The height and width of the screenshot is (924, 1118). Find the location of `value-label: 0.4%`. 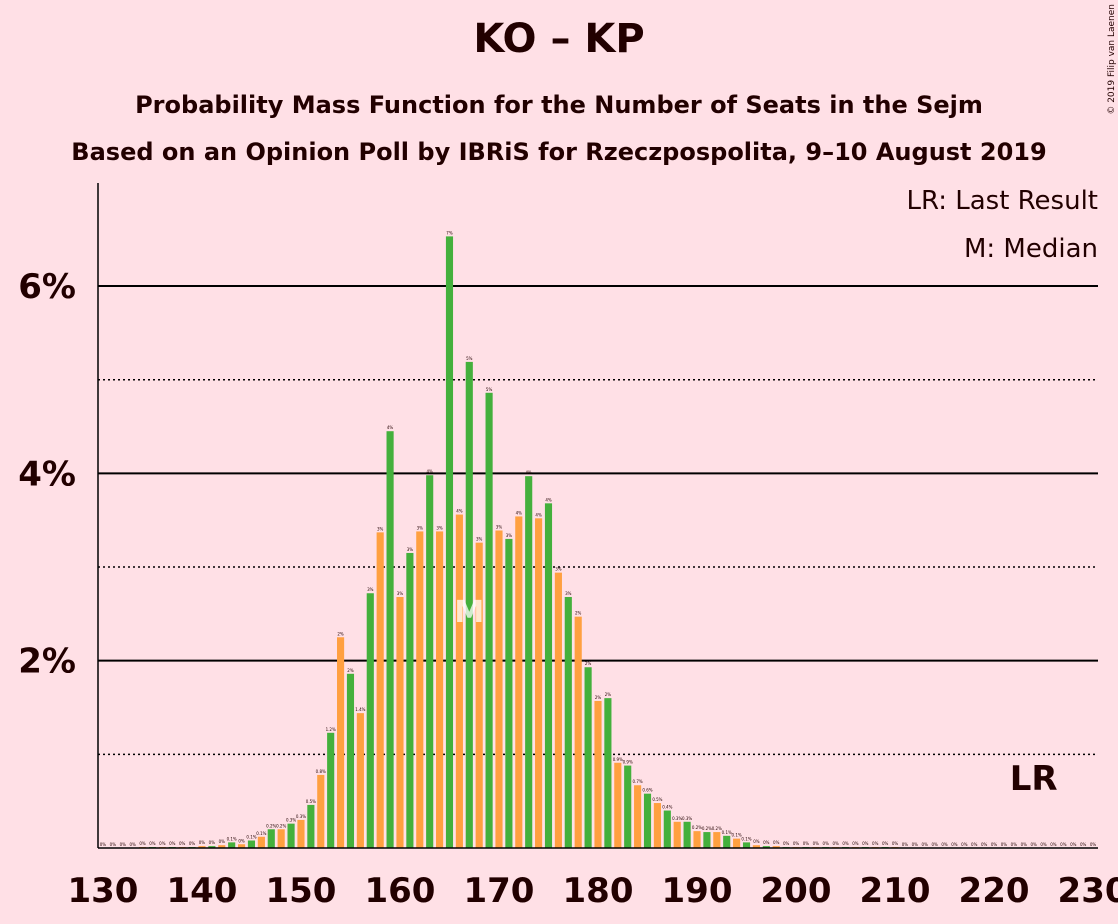

value-label: 0.4% is located at coordinates (667, 807).